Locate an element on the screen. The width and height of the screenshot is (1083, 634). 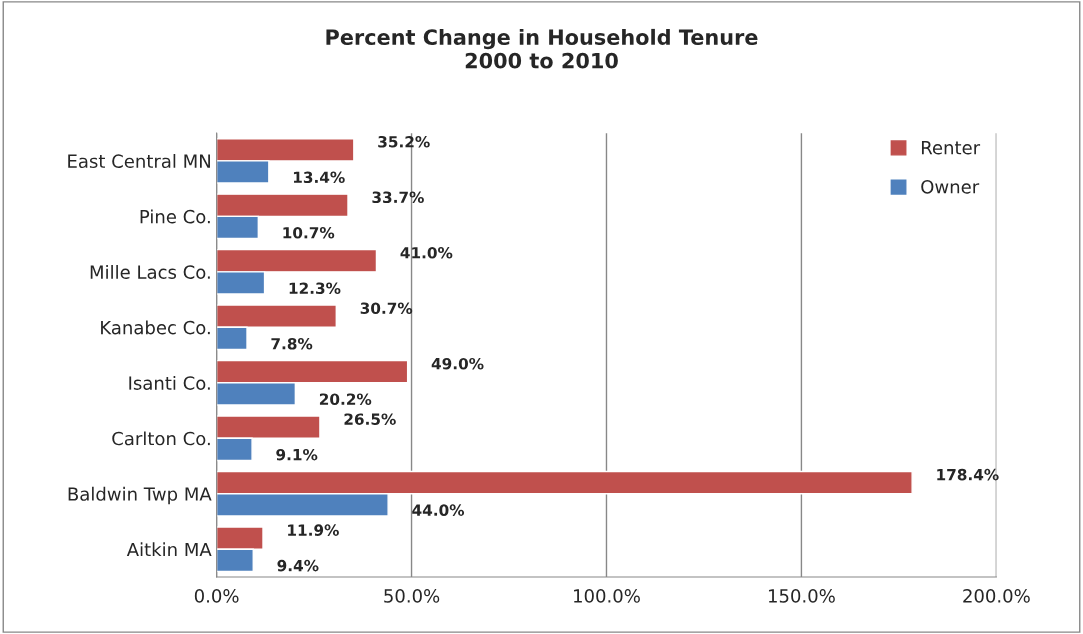
x-tick-label: 200.0% is located at coordinates (996, 596).